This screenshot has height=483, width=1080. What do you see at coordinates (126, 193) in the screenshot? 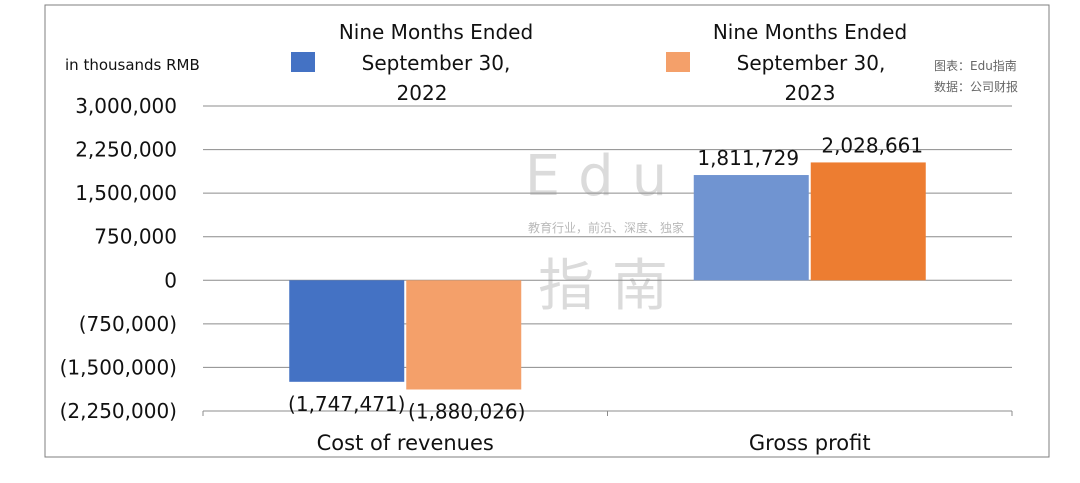
I see `y-tick-label: 1,500,000` at bounding box center [126, 193].